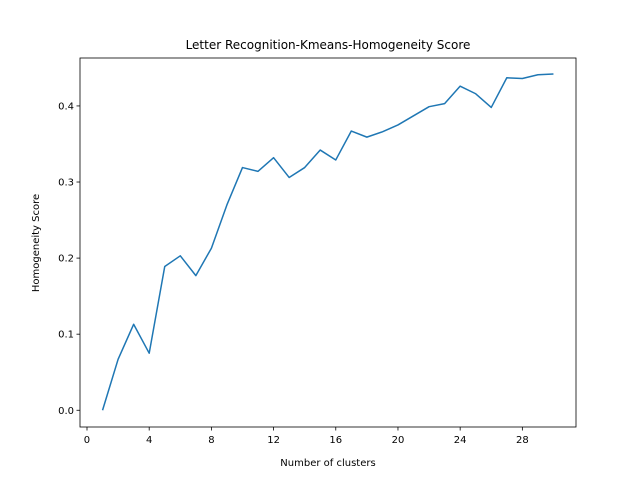 This screenshot has height=480, width=640. What do you see at coordinates (66, 183) in the screenshot?
I see `y-tick-label: 0.3` at bounding box center [66, 183].